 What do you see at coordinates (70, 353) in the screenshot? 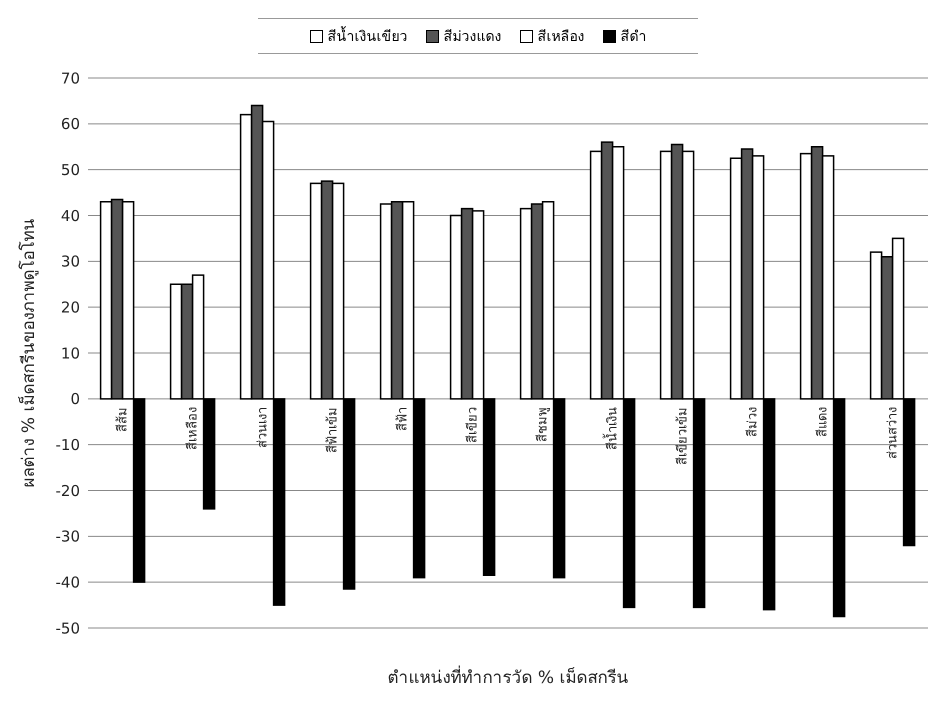
I see `y-tick-label: 10` at bounding box center [70, 353].